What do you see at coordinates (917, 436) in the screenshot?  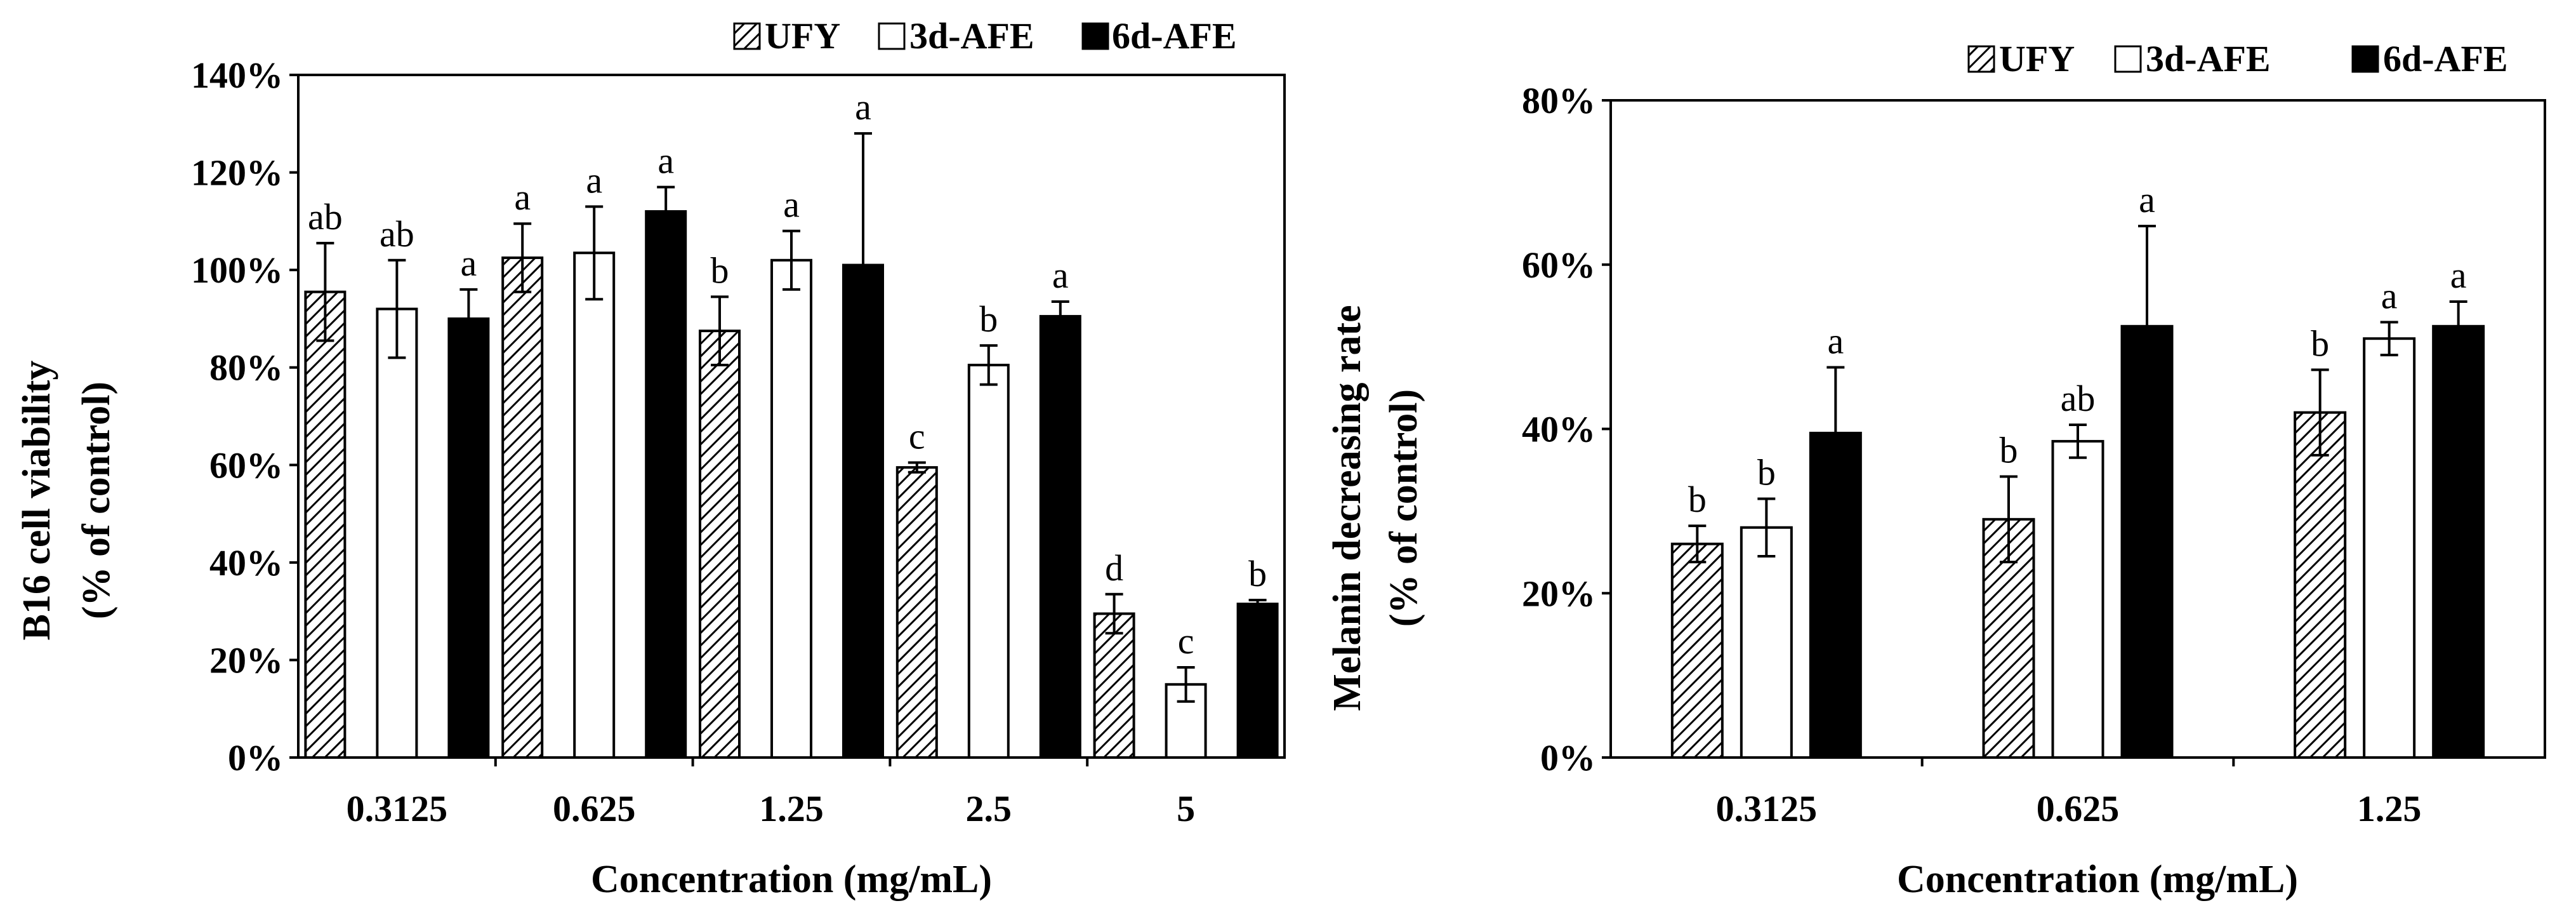 I see `significance-letter-ufy: c` at bounding box center [917, 436].